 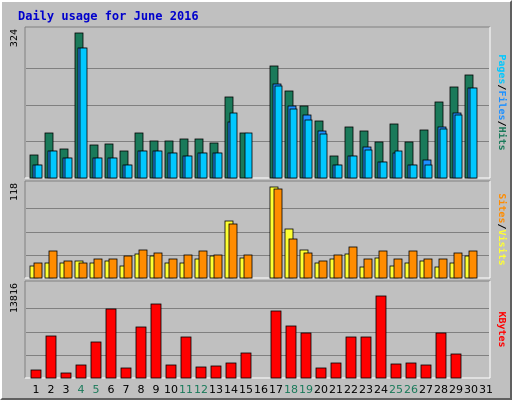 I want to click on x-tick-label: 7, so click(x=126, y=389).